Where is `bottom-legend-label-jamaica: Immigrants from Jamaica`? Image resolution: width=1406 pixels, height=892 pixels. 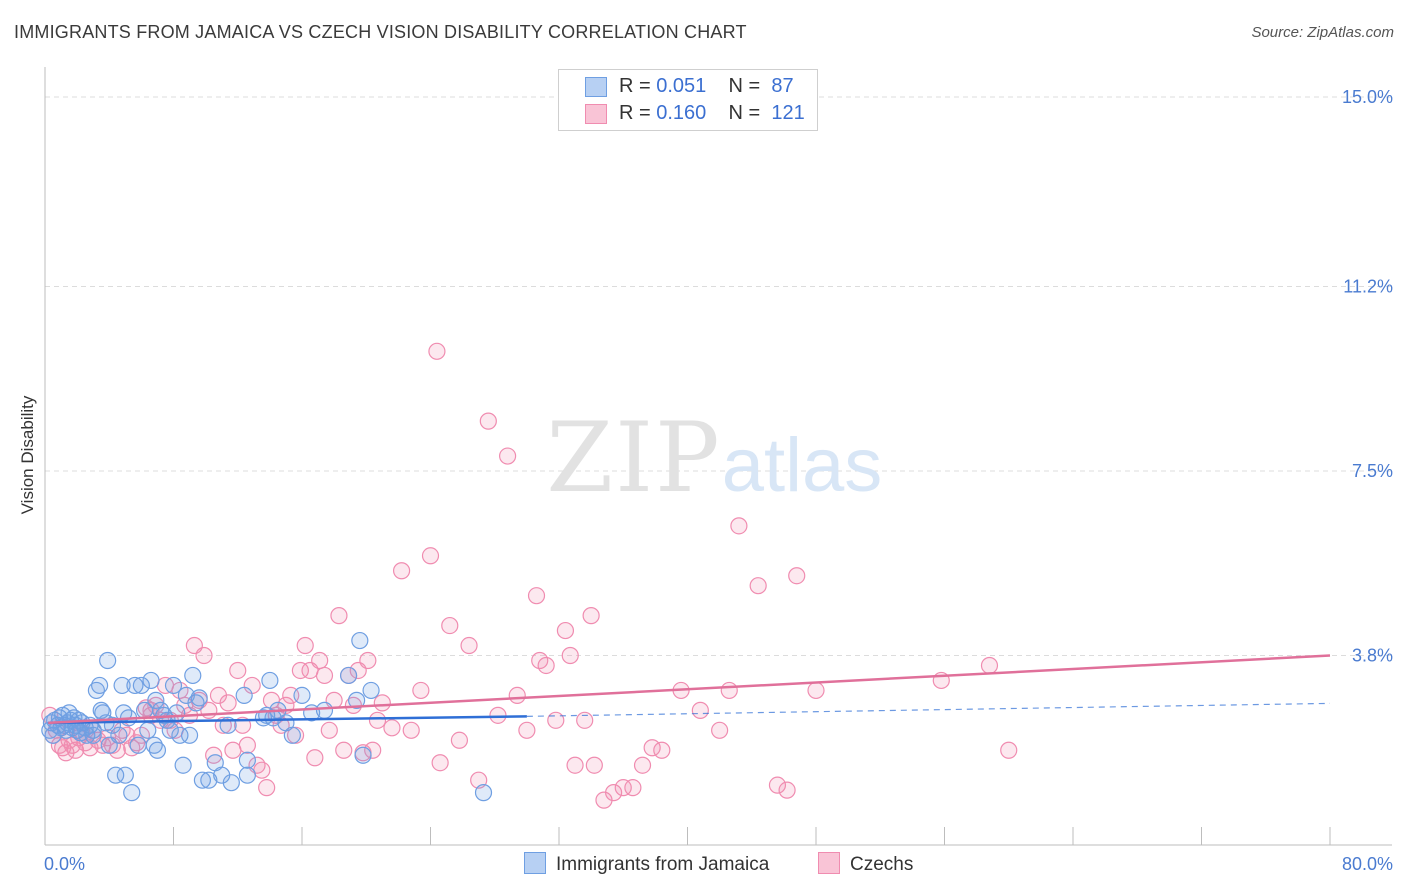 bottom-legend-label-jamaica: Immigrants from Jamaica is located at coordinates (663, 864).